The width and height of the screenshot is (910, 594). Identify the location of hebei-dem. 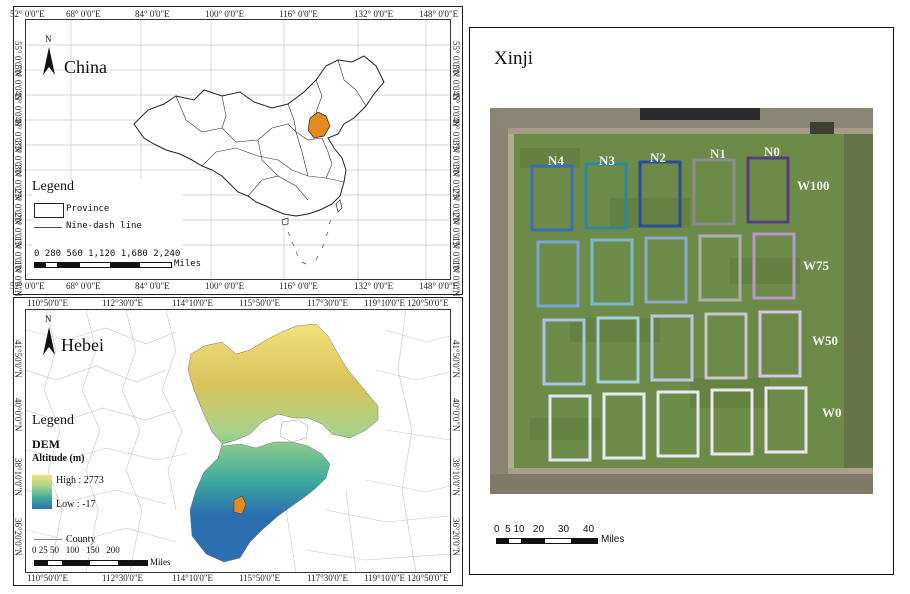
(283, 443).